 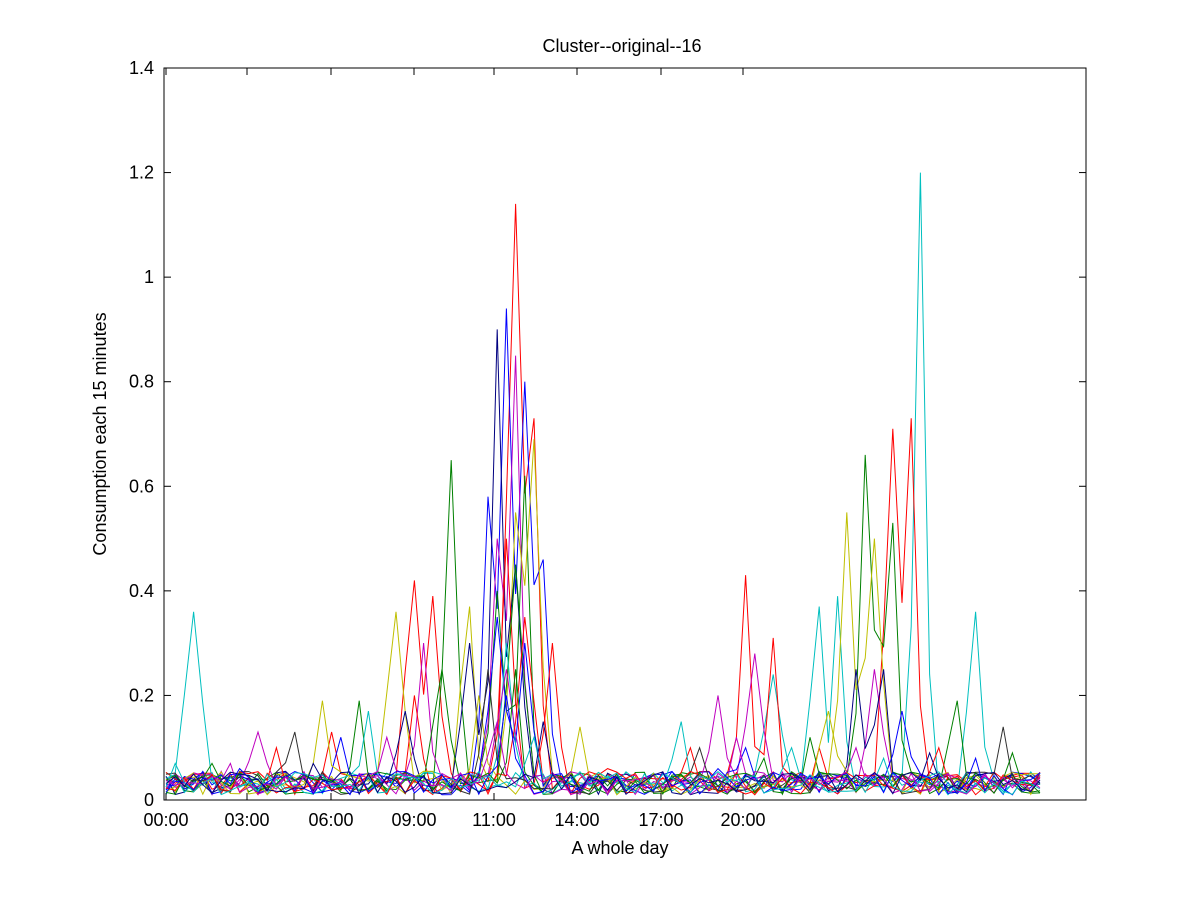 I want to click on chart-title: Cluster--original--16, so click(x=621, y=46).